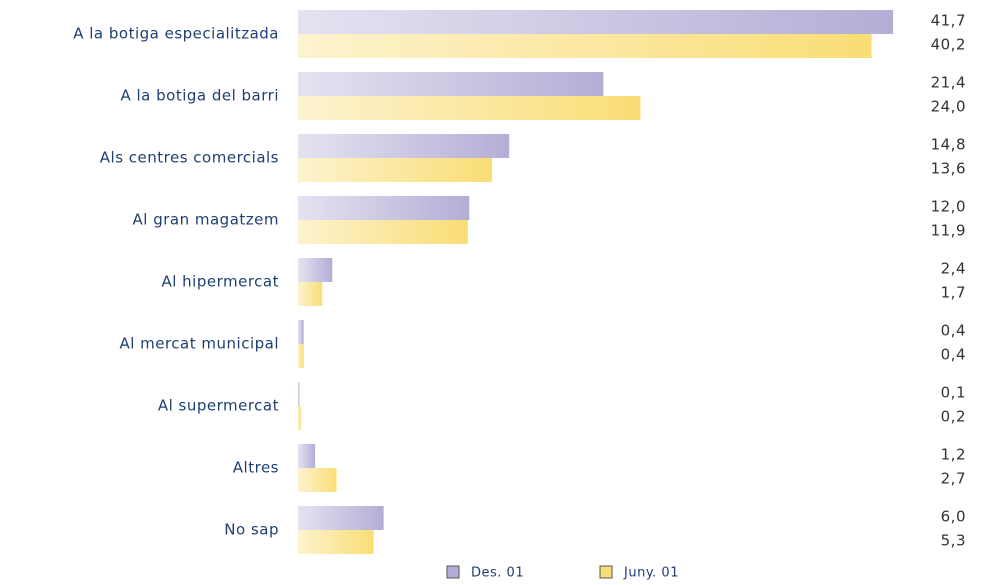 This screenshot has height=585, width=1000. I want to click on value-label: 13,6, so click(948, 169).